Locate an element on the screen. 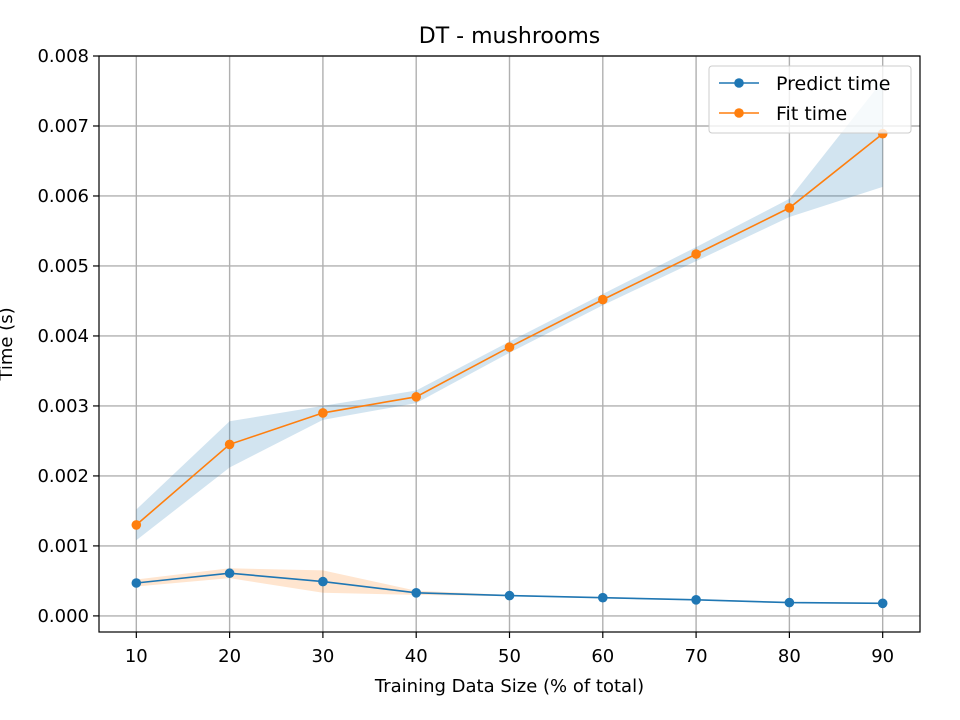 Image resolution: width=960 pixels, height=720 pixels. y-tick-label: 0.000 is located at coordinates (63, 616).